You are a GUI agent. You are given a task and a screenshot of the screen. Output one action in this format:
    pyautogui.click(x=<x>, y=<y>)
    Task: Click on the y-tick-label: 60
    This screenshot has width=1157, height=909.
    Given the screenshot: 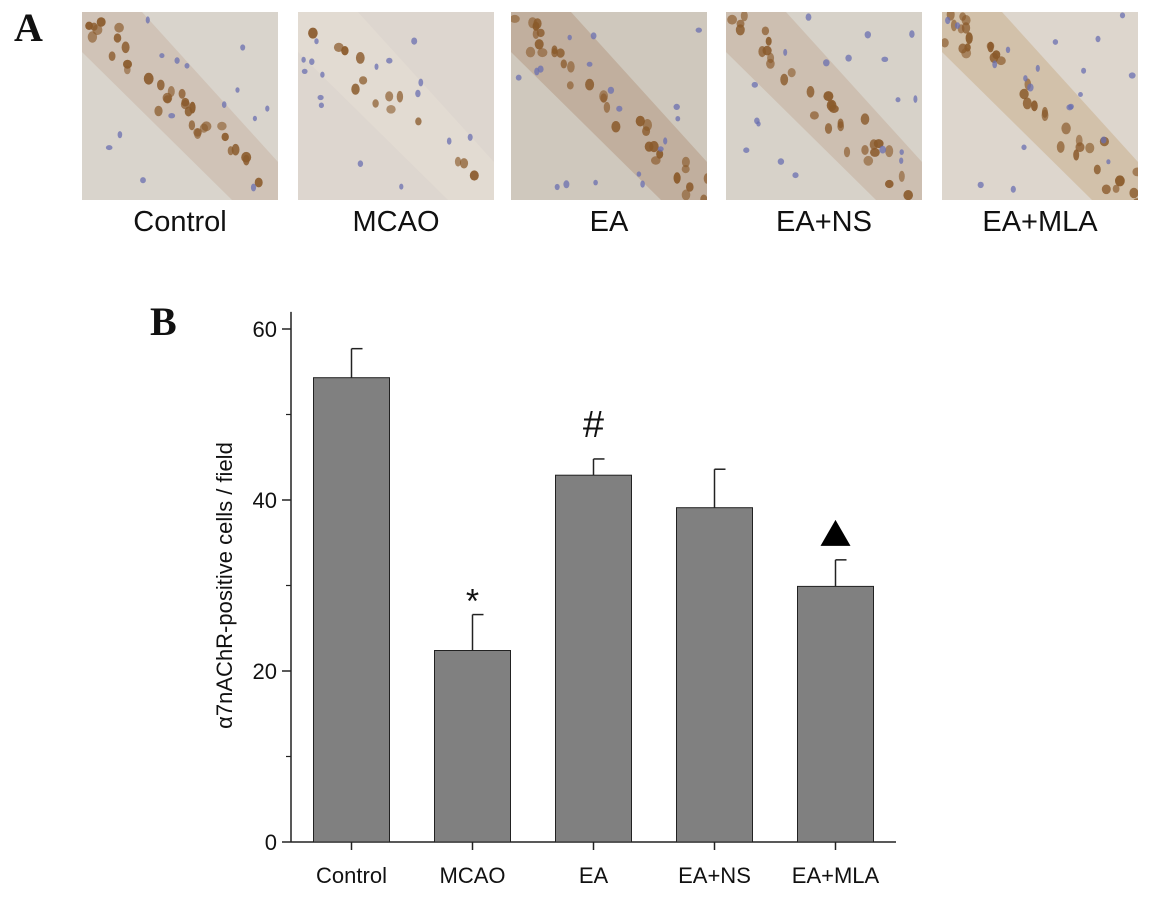 What is the action you would take?
    pyautogui.click(x=265, y=329)
    